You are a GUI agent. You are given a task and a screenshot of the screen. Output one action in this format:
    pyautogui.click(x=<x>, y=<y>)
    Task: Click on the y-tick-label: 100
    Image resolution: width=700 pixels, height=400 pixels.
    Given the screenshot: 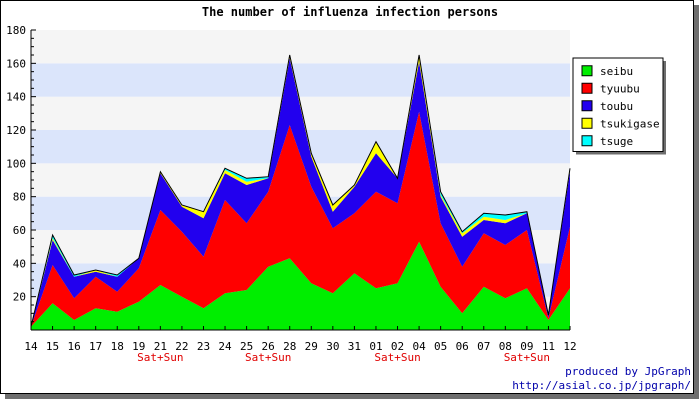 What is the action you would take?
    pyautogui.click(x=16, y=163)
    